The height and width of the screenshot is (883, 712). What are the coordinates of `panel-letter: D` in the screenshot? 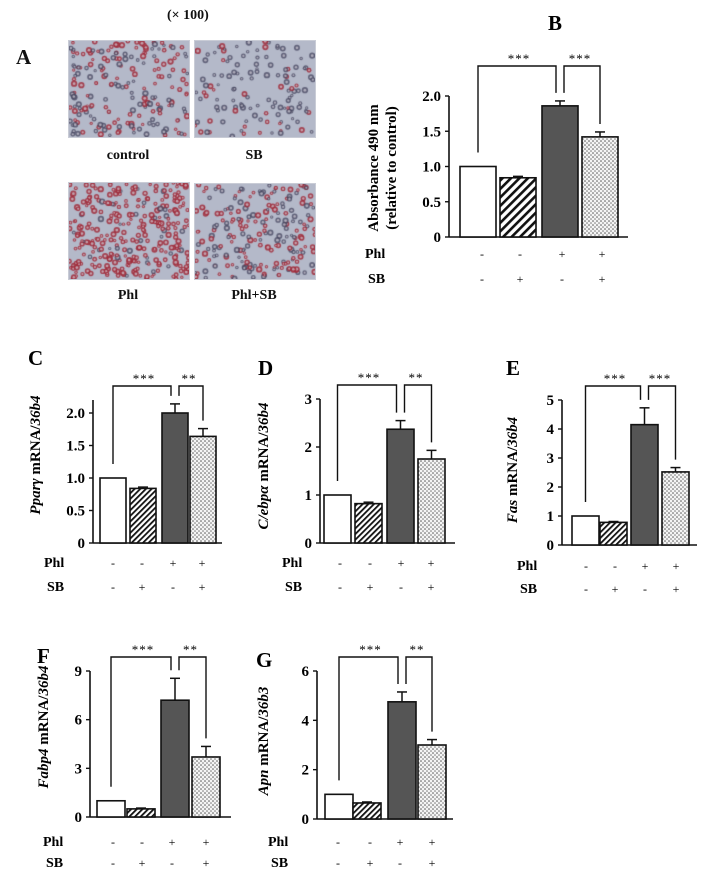 It's located at (265, 368).